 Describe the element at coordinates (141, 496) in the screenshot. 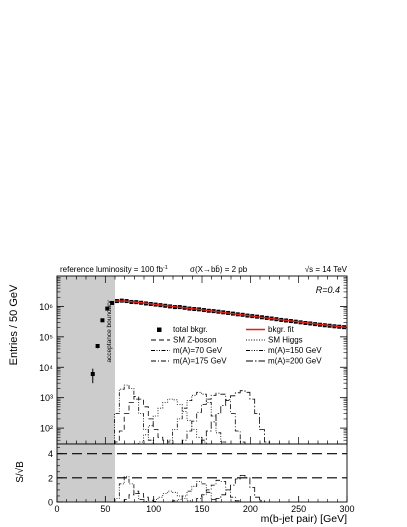

I see `ratio-hist-sm-z-boson` at that location.